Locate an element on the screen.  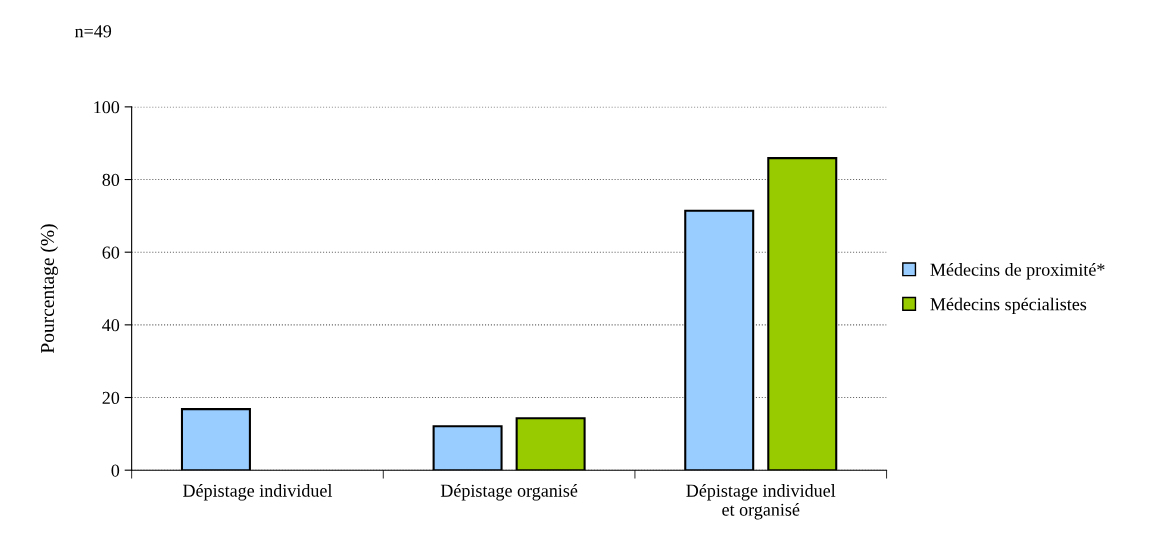
y-tick-label: 40 is located at coordinates (111, 325).